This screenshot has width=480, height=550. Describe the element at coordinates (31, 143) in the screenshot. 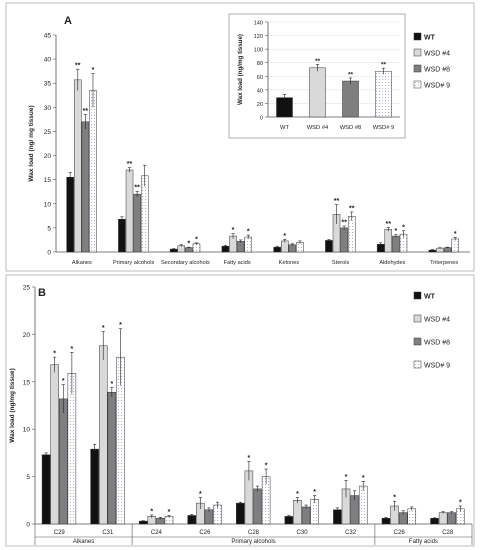

I see `panel-a-y-axis-label: Wax load (ng/ mg tissue)` at that location.